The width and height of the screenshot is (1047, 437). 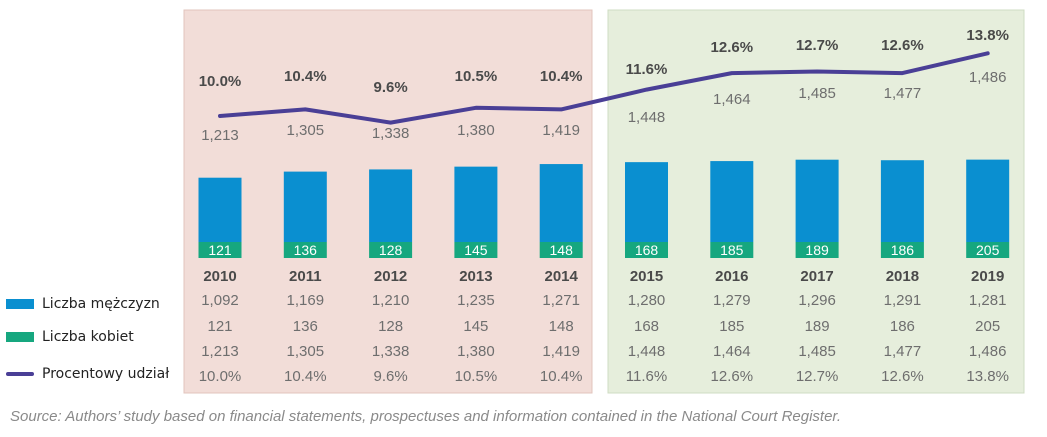 I want to click on share-label-2016: 12.6%, so click(x=732, y=47).